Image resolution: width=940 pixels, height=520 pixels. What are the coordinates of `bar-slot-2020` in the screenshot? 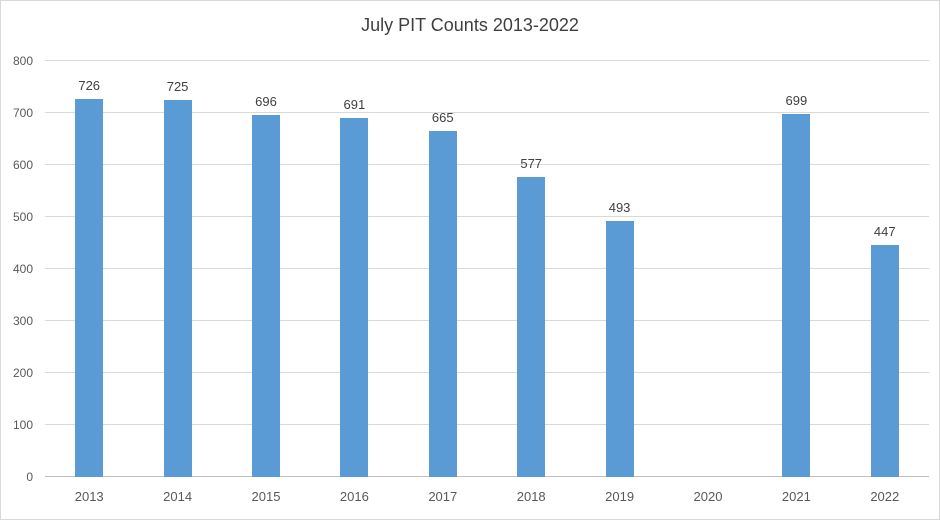 It's located at (708, 269).